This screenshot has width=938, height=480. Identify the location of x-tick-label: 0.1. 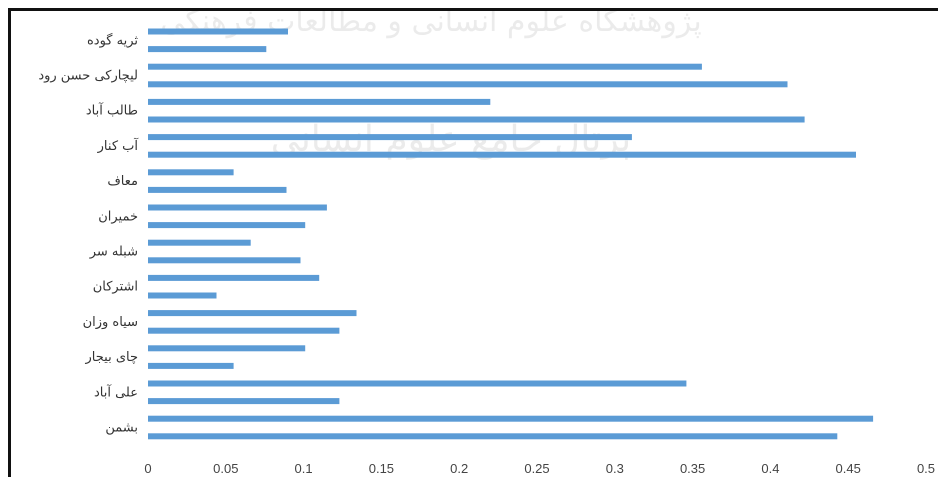
(304, 468).